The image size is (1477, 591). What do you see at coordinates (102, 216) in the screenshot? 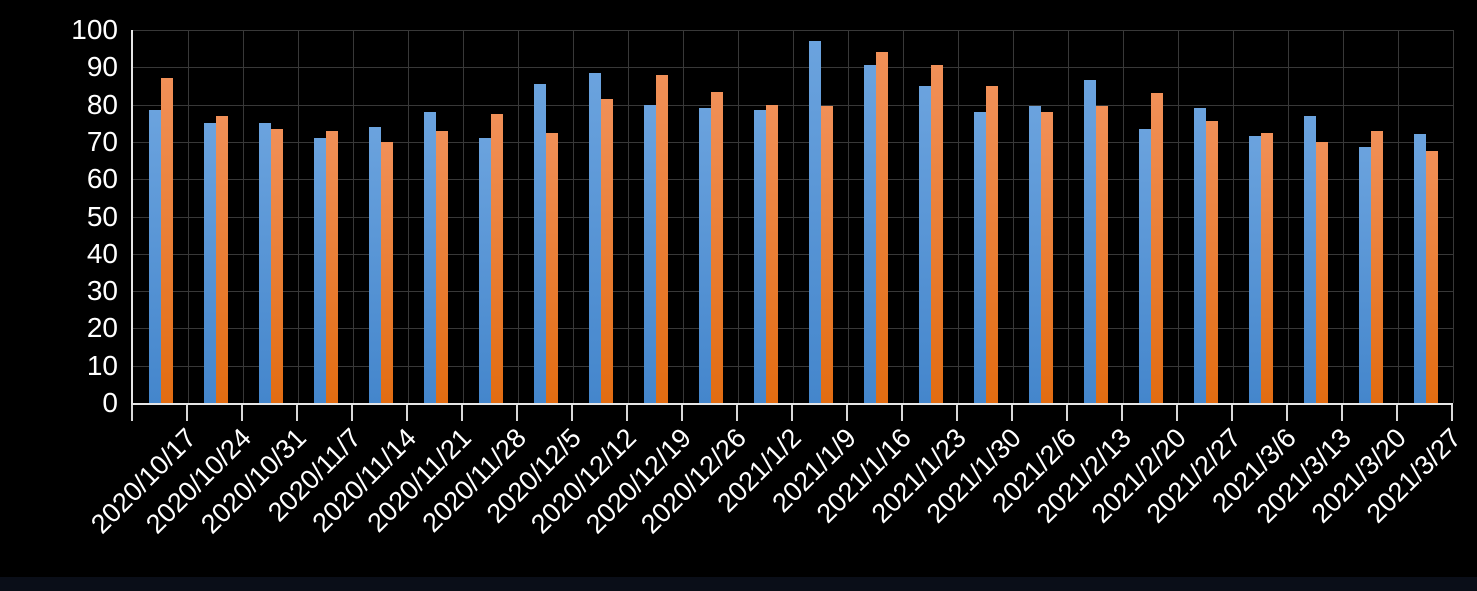
I see `y-tick-label: 50` at bounding box center [102, 216].